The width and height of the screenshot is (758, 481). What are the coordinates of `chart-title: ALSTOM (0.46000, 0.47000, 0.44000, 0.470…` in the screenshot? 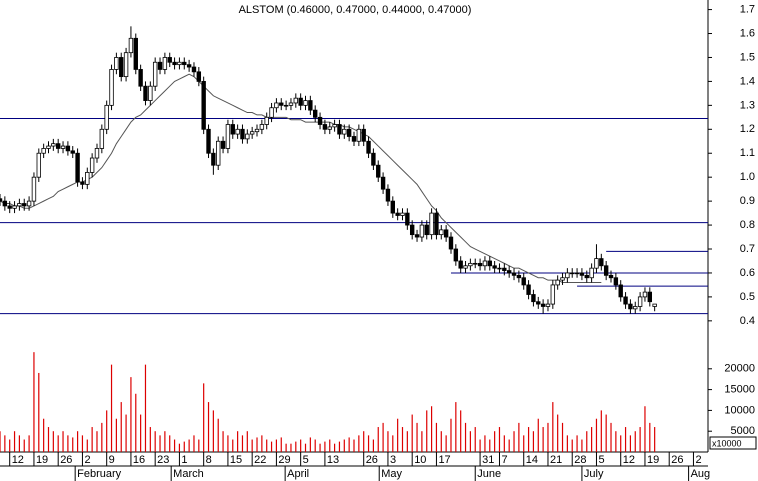 It's located at (355, 10).